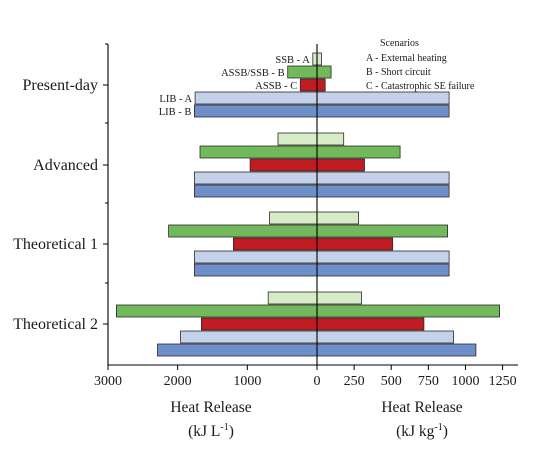 This screenshot has width=554, height=455. What do you see at coordinates (249, 337) in the screenshot?
I see `bar-theoretical-2-lib-a-left` at bounding box center [249, 337].